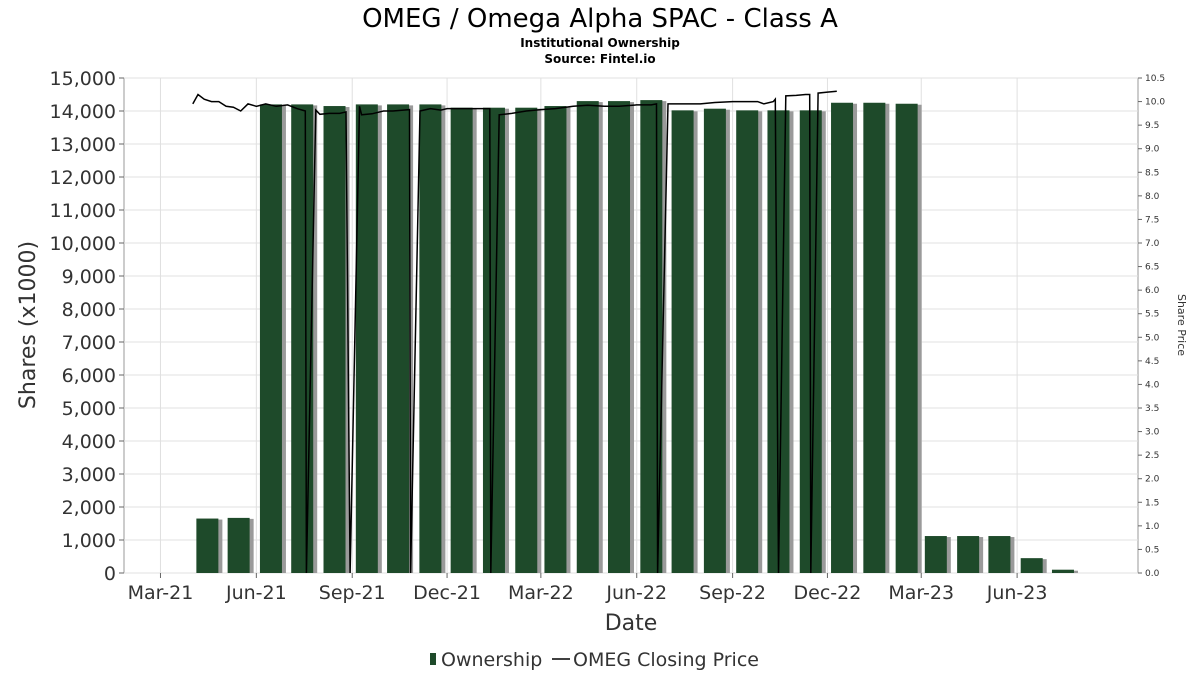 This screenshot has height=675, width=1200. Describe the element at coordinates (1152, 315) in the screenshot. I see `y2-tick-label: 5.5` at that location.